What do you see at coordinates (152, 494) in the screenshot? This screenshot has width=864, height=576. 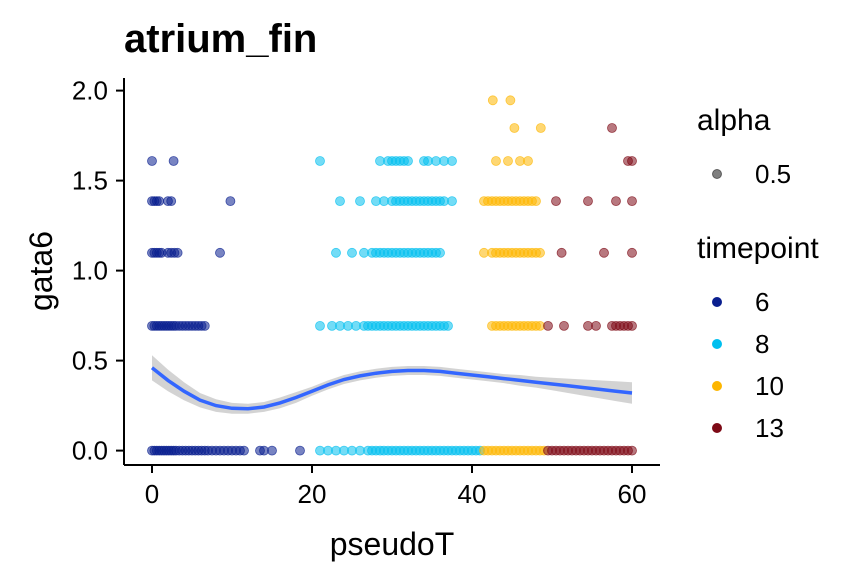 I see `x-tick-label: 0` at bounding box center [152, 494].